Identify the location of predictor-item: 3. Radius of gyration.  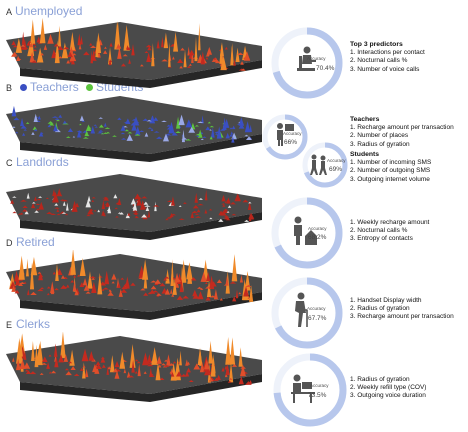
(380, 144).